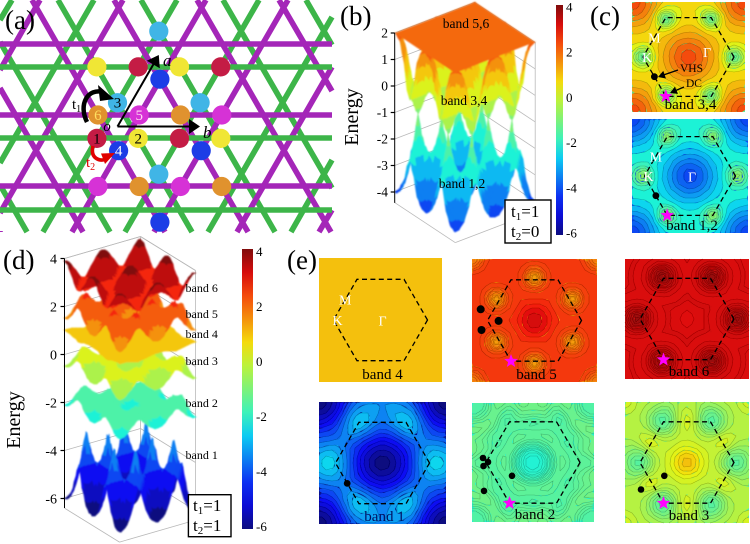 The height and width of the screenshot is (544, 750). What do you see at coordinates (98, 116) in the screenshot?
I see `svg-text: 6` at bounding box center [98, 116].